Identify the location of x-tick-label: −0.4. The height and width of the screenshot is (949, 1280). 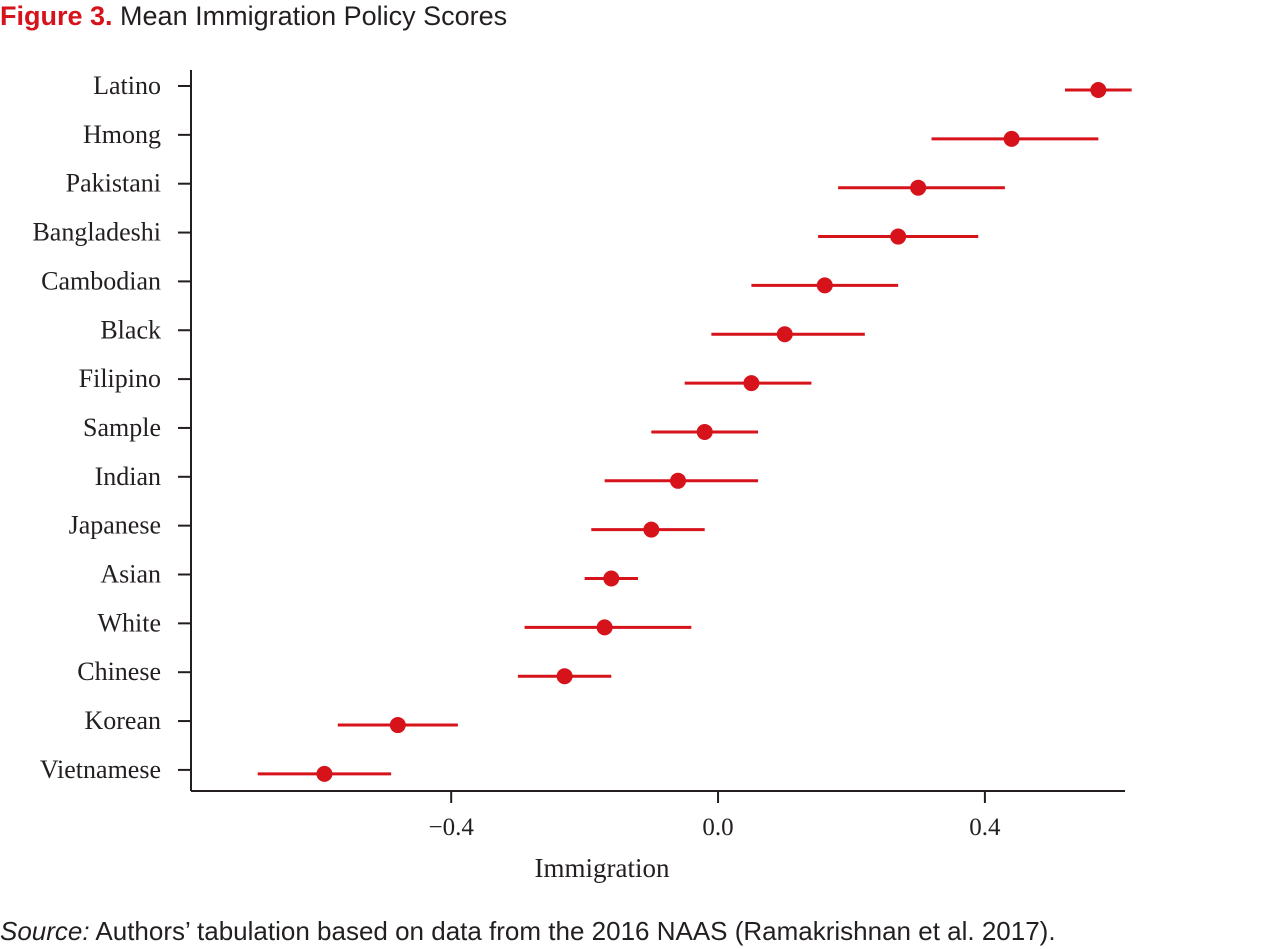
(452, 827).